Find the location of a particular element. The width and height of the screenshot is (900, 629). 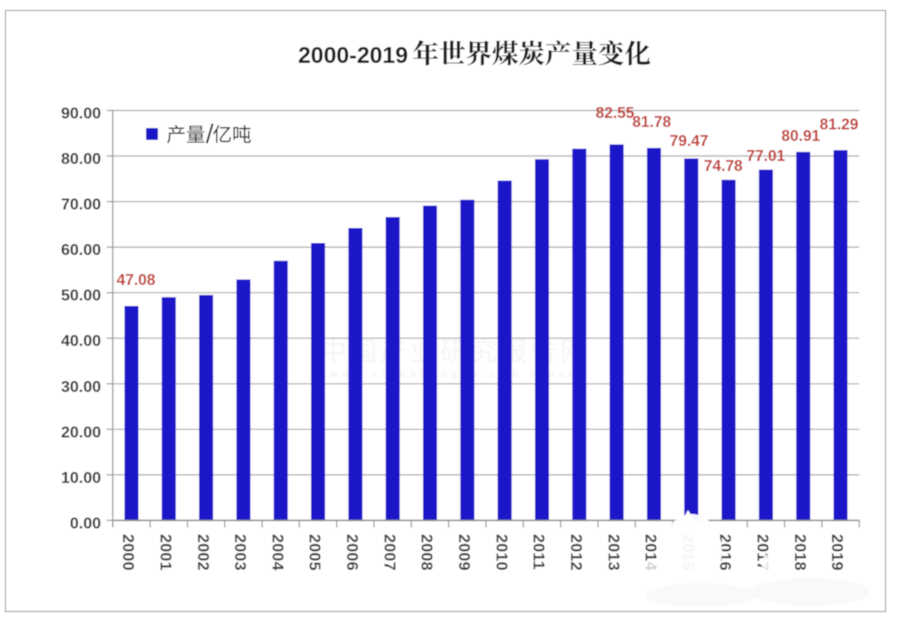

svg-text: 2010 is located at coordinates (500, 552).